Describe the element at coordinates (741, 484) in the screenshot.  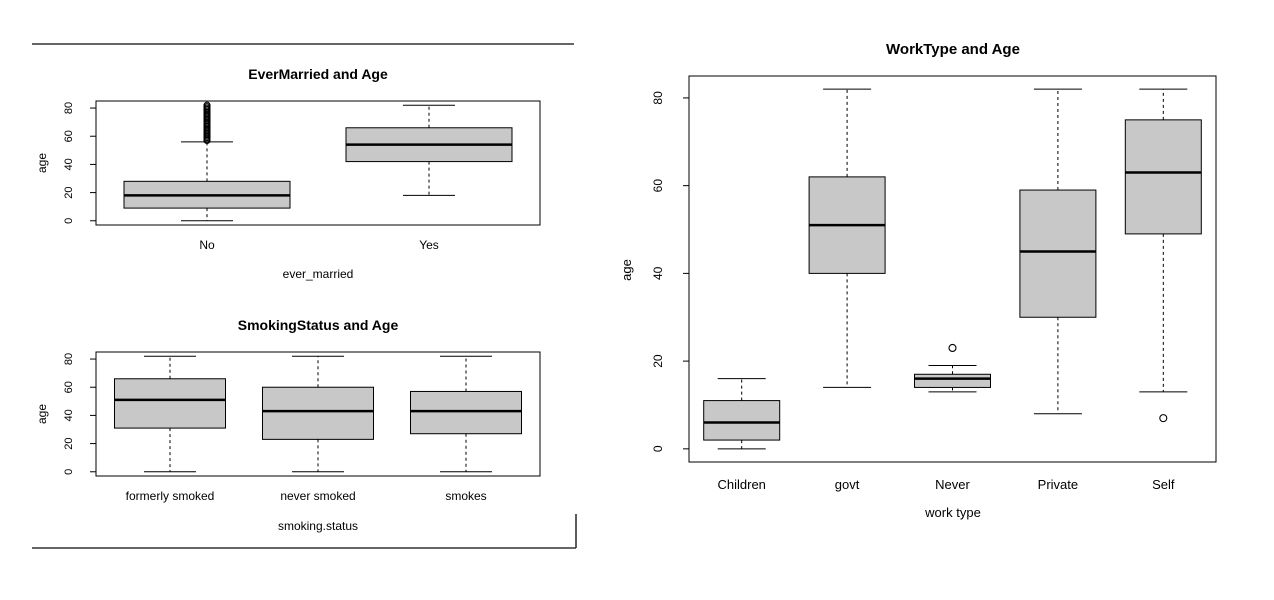
I see `x-tick-label: Children` at that location.